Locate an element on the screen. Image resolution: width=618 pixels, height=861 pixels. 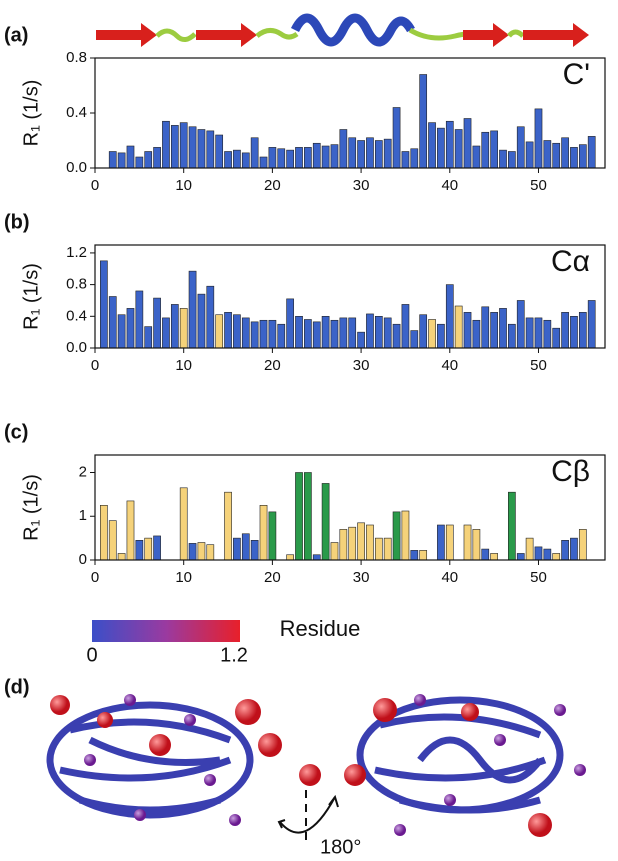
colorbar-min: 0 is located at coordinates (91, 655).